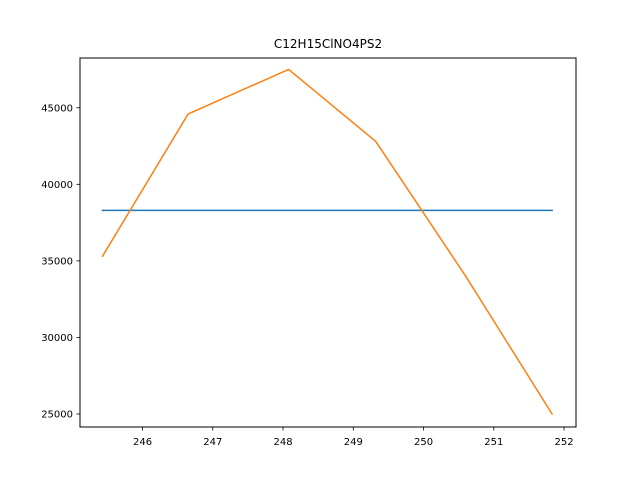  What do you see at coordinates (57, 261) in the screenshot?
I see `y-tick-label: 35000` at bounding box center [57, 261].